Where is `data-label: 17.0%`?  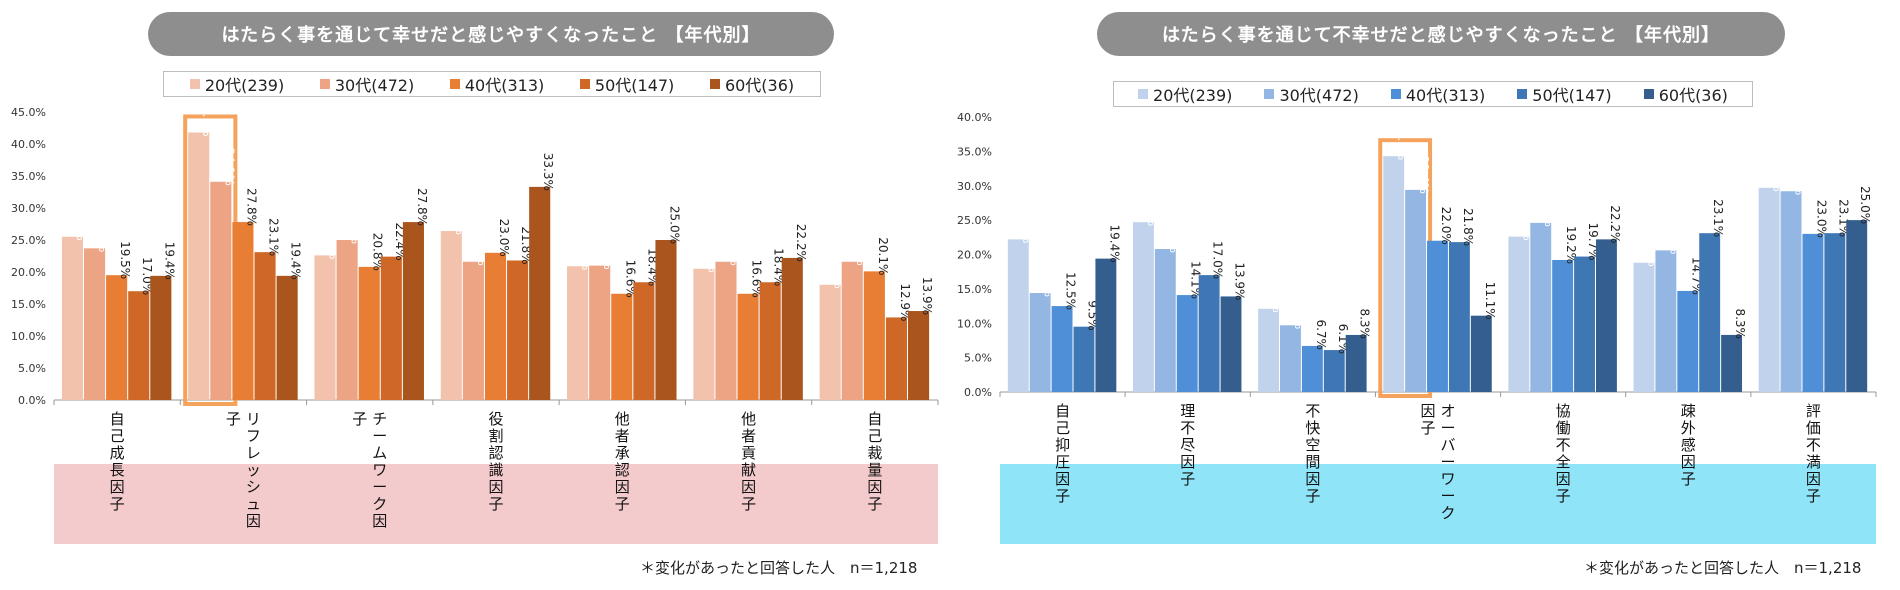 data-label: 17.0% is located at coordinates (1218, 260).